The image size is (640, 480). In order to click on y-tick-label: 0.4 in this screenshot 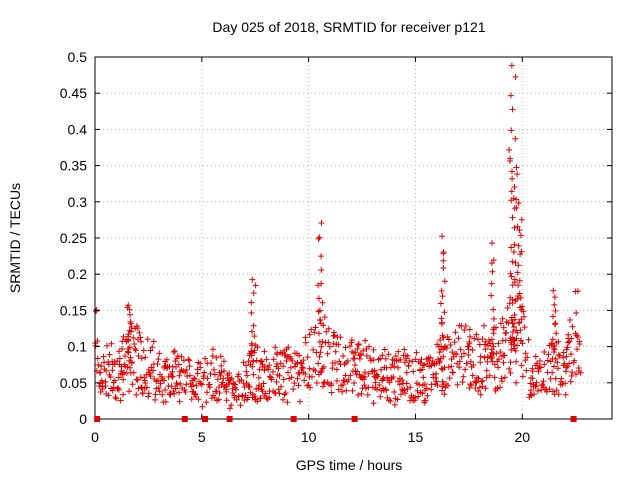, I will do `click(78, 129)`.